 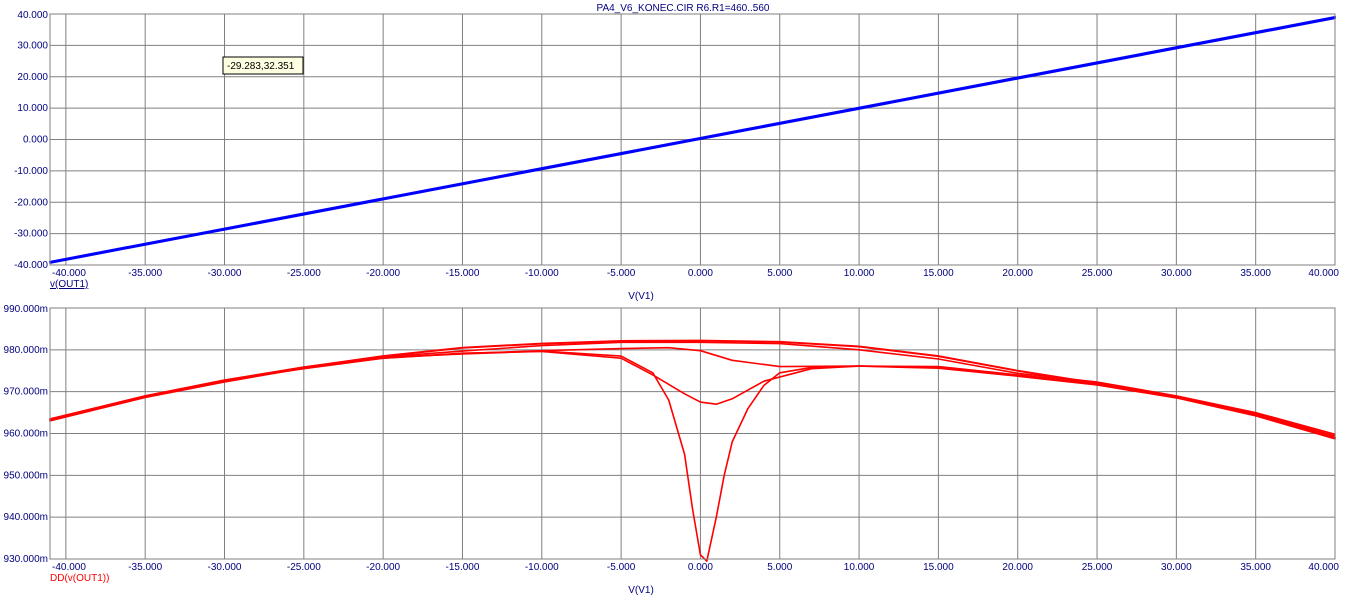 What do you see at coordinates (26, 475) in the screenshot?
I see `y-tick-label: 950.000m` at bounding box center [26, 475].